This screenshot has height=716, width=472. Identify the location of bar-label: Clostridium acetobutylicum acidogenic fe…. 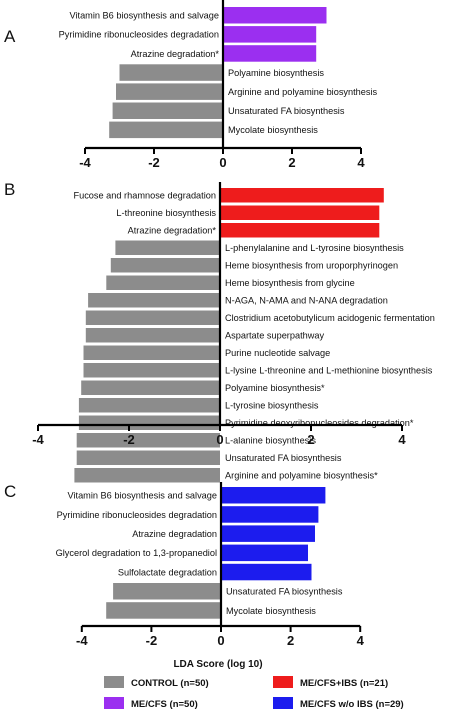
(330, 318).